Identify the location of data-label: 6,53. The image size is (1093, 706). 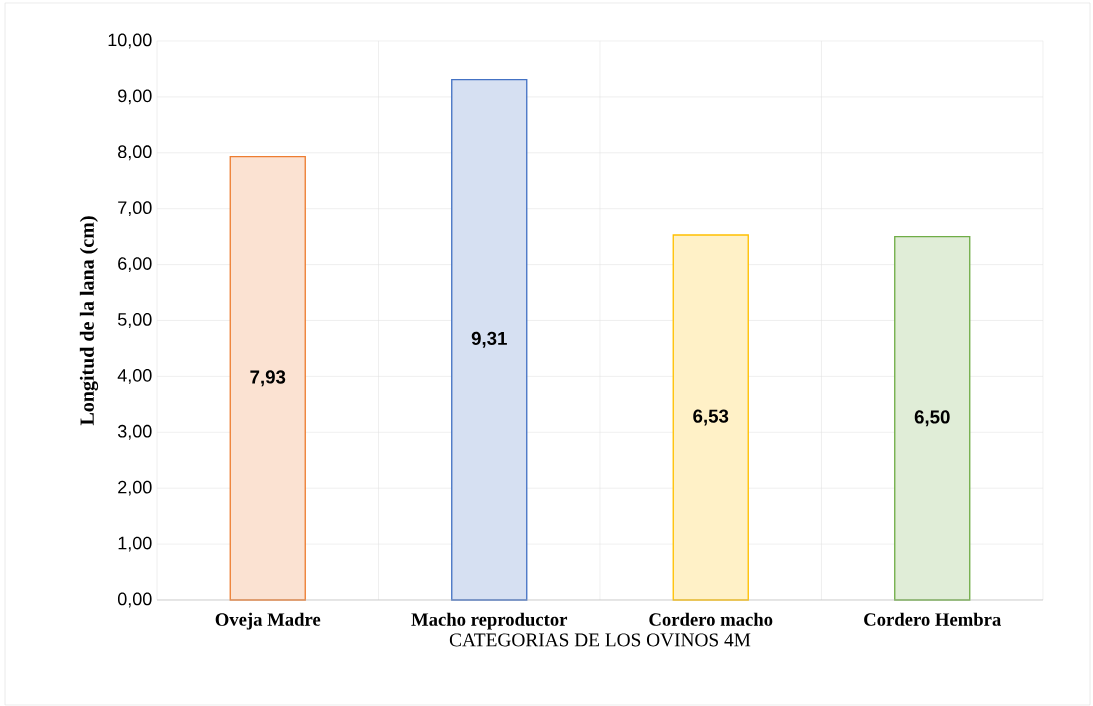
(711, 417).